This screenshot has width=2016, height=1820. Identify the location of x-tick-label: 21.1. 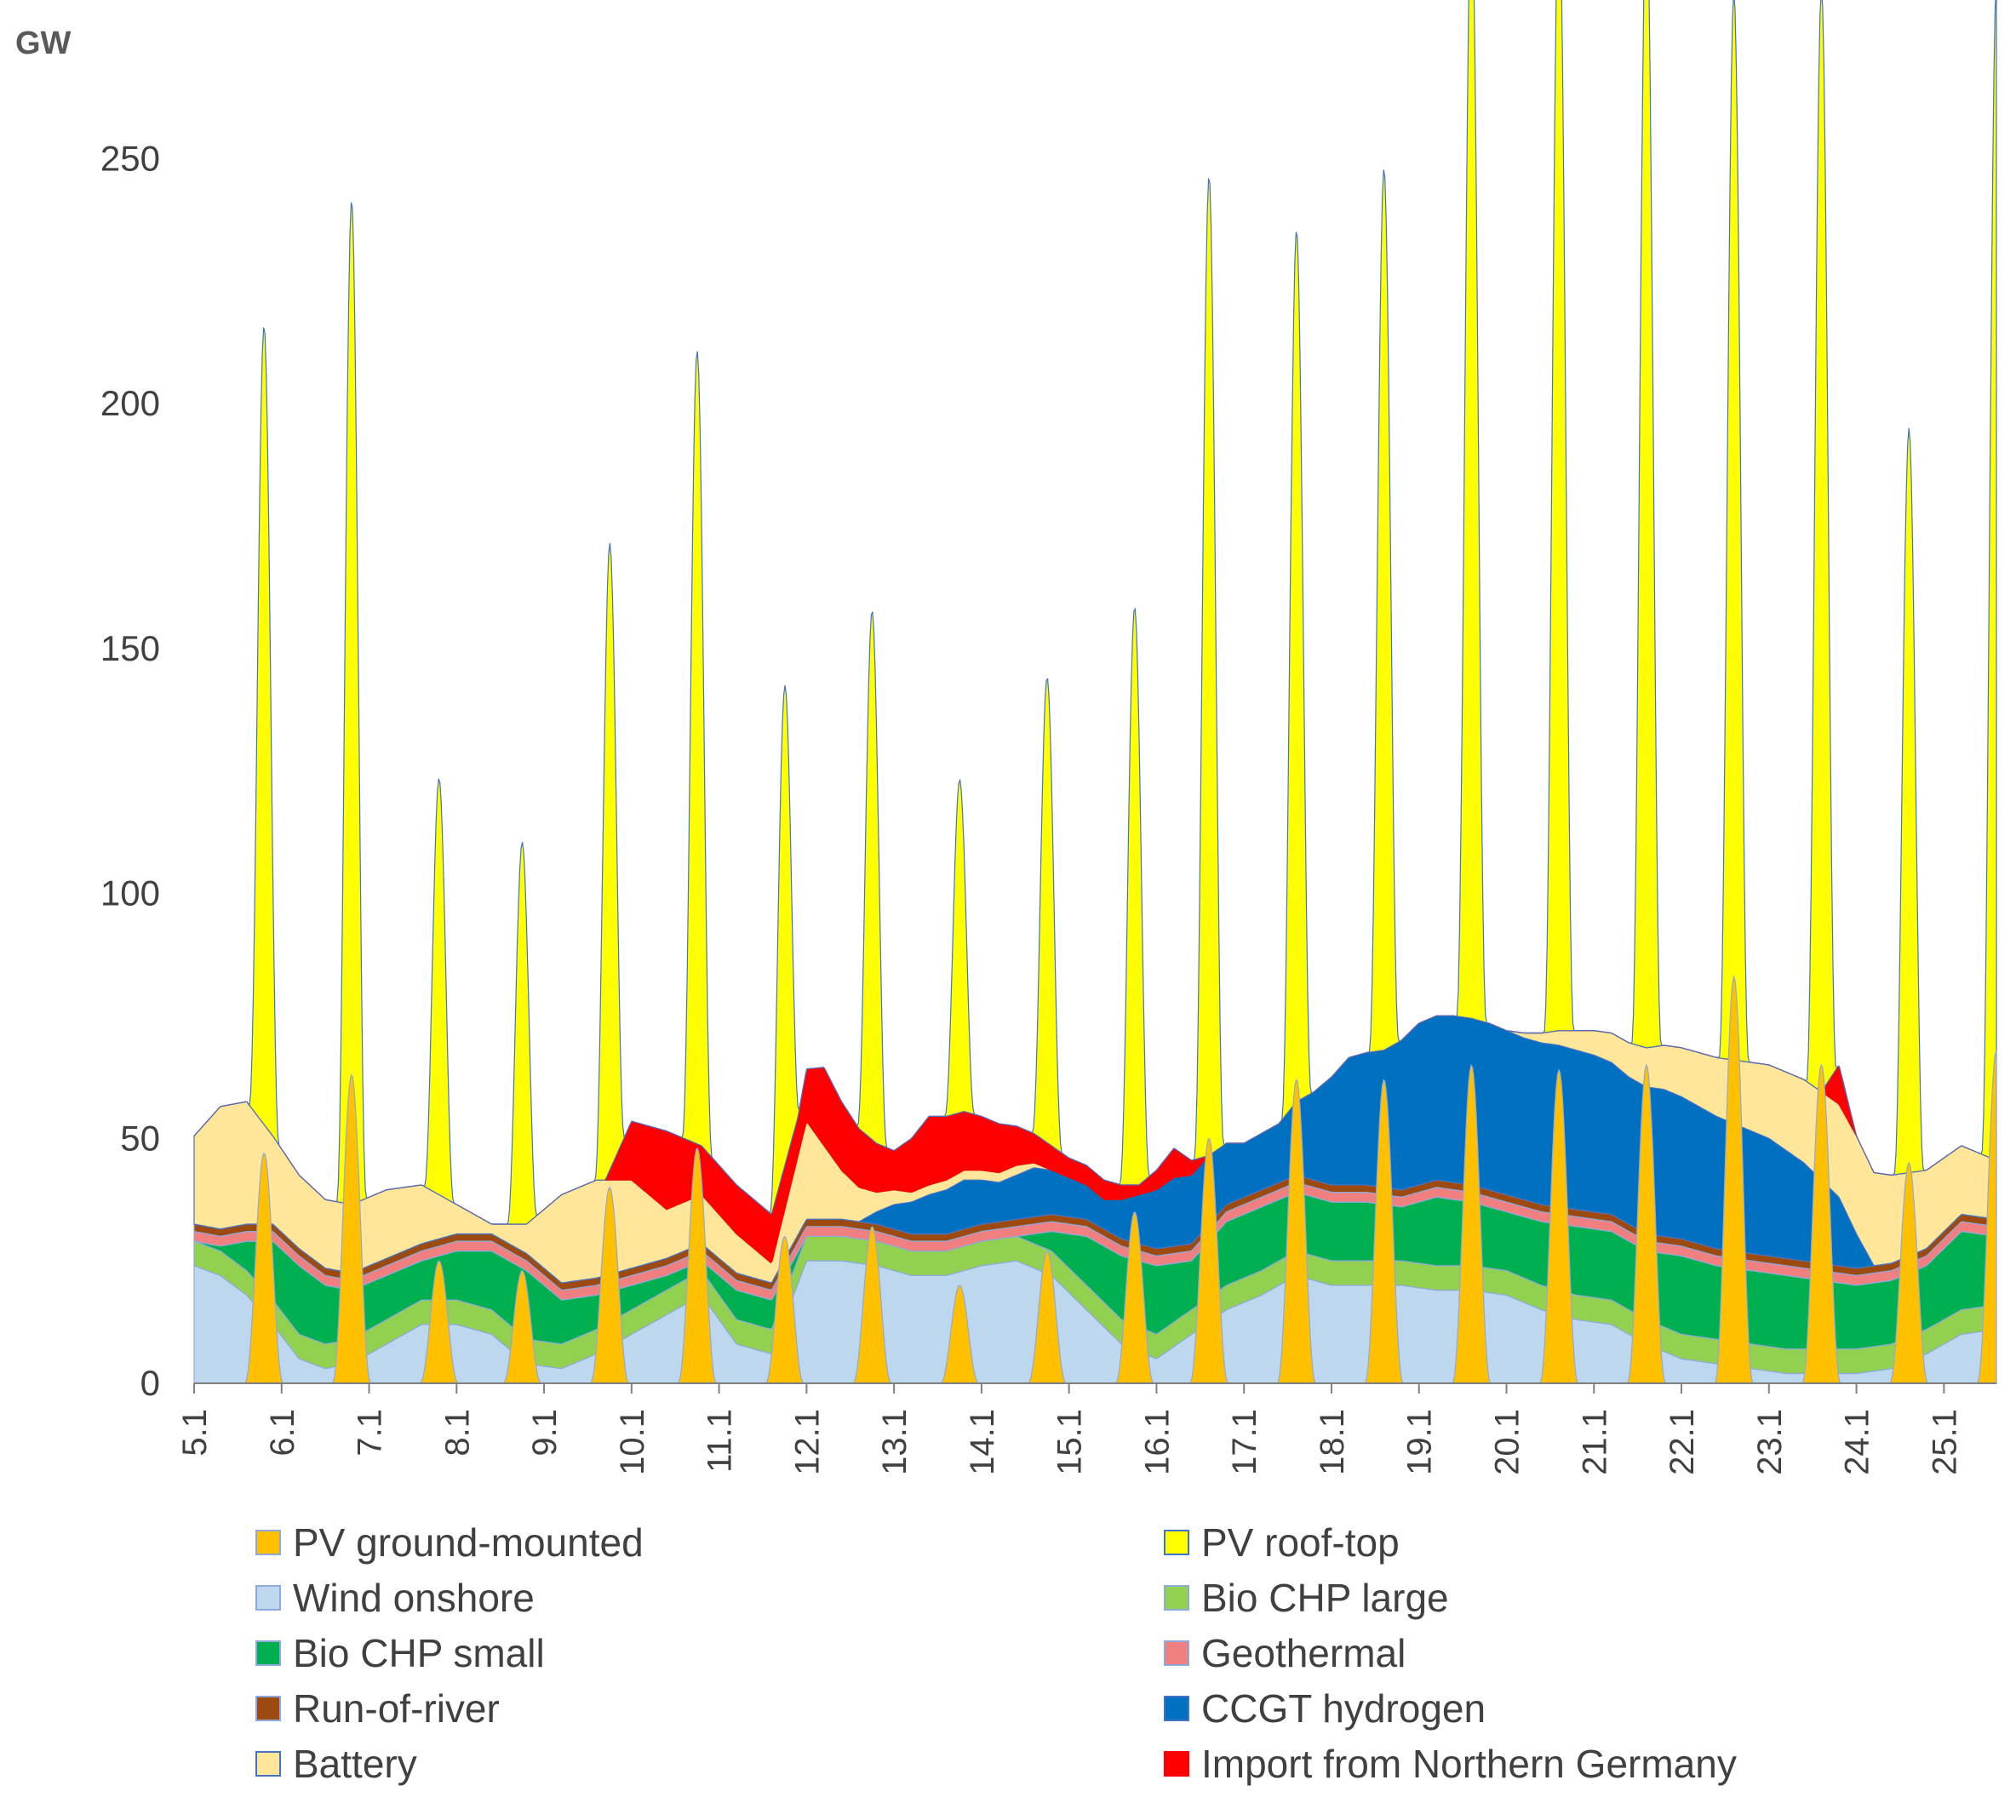
(1594, 1442).